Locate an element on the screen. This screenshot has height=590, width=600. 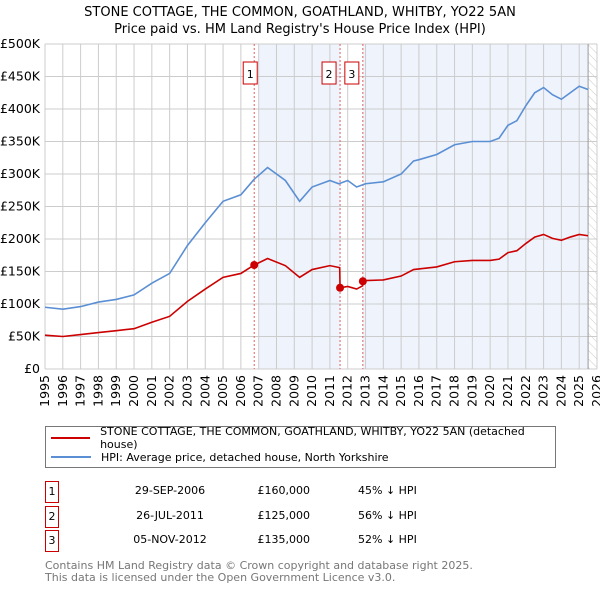
sale-date: 29-SEP-2006 is located at coordinates (170, 490).